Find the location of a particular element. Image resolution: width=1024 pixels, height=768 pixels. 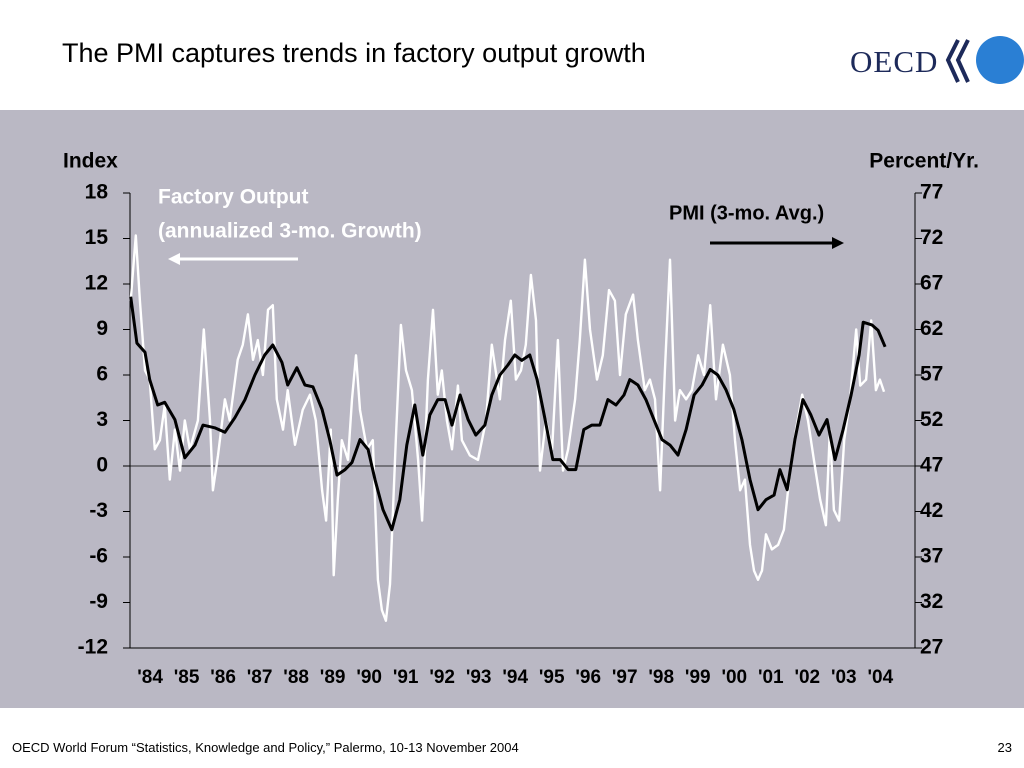

x-tick-label: '91 is located at coordinates (406, 677).